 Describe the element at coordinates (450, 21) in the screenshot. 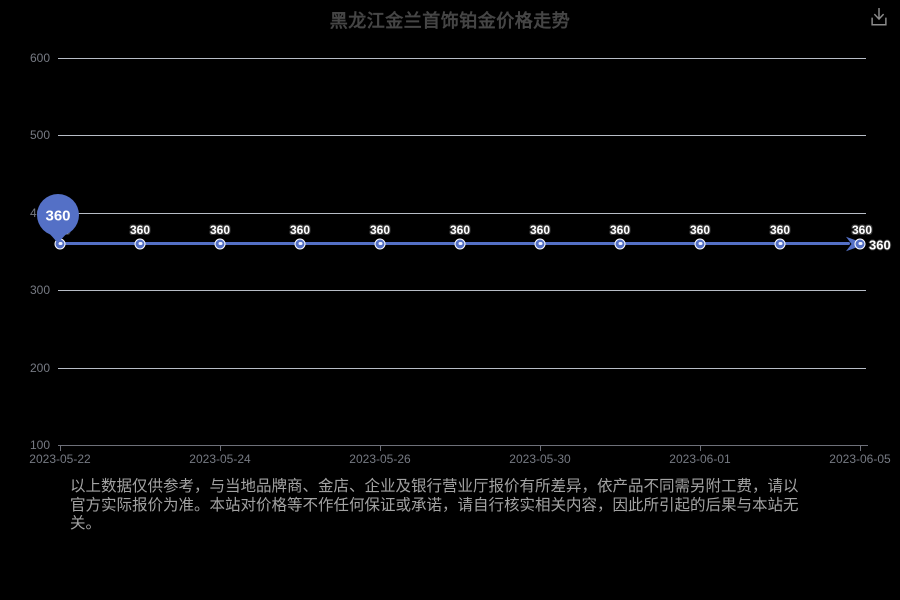

I see `page-title: 黑龙江金兰首饰铂金价格走势` at that location.